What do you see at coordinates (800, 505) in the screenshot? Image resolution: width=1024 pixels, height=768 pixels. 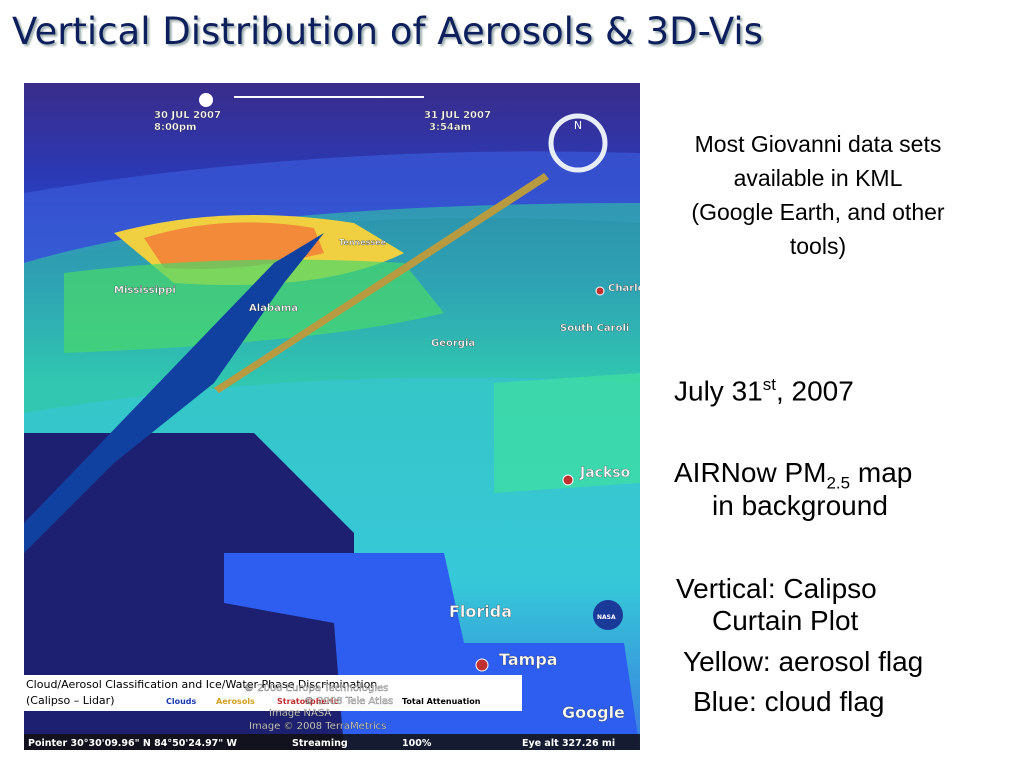 I see `airnow-line2: in background` at bounding box center [800, 505].